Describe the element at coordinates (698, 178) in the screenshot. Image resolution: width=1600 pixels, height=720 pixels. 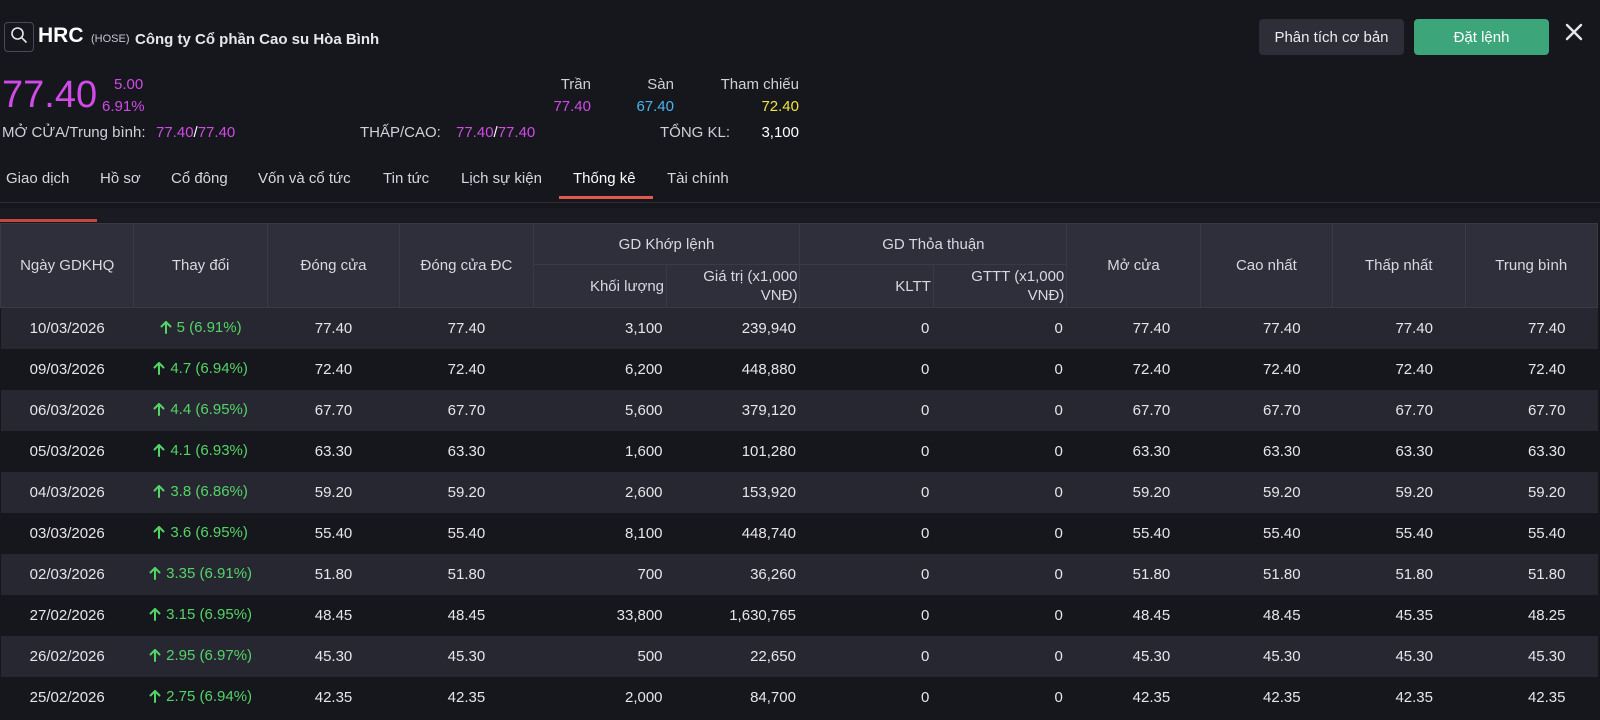
I see `tab-tai-chinh: Tài chính` at that location.